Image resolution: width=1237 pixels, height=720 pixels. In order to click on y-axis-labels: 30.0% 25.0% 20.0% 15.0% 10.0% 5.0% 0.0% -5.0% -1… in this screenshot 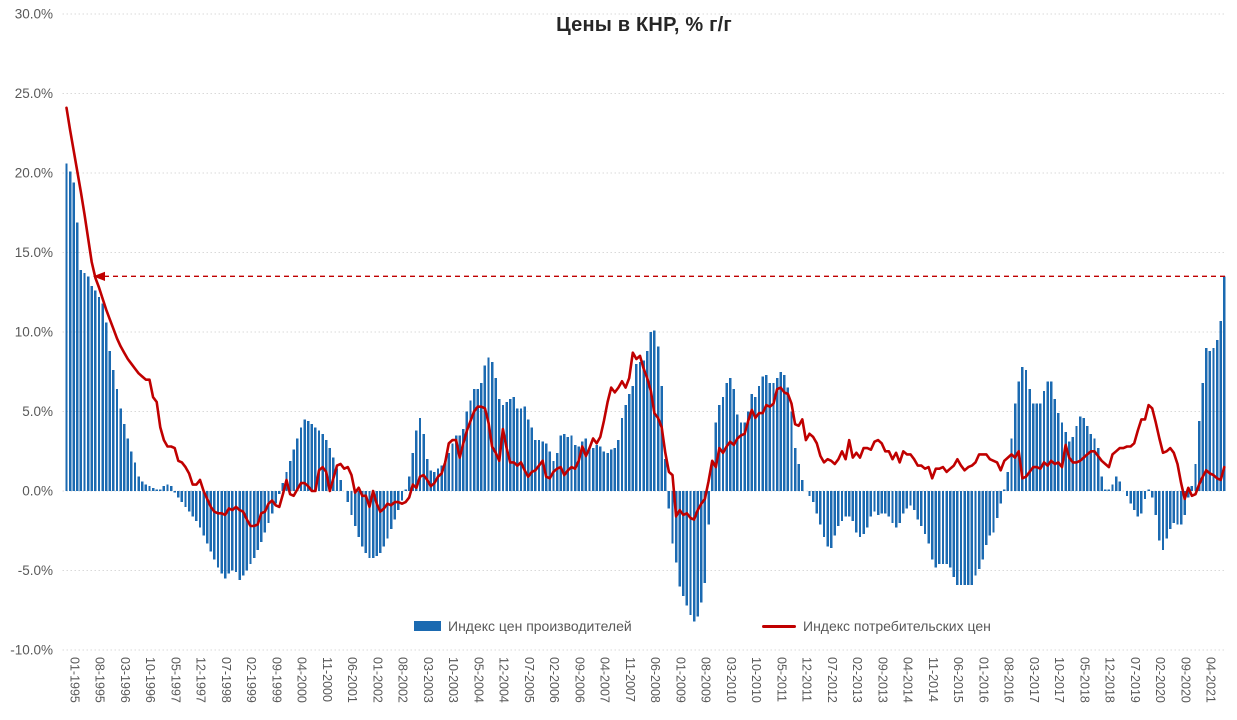, I will do `click(31, 332)`.